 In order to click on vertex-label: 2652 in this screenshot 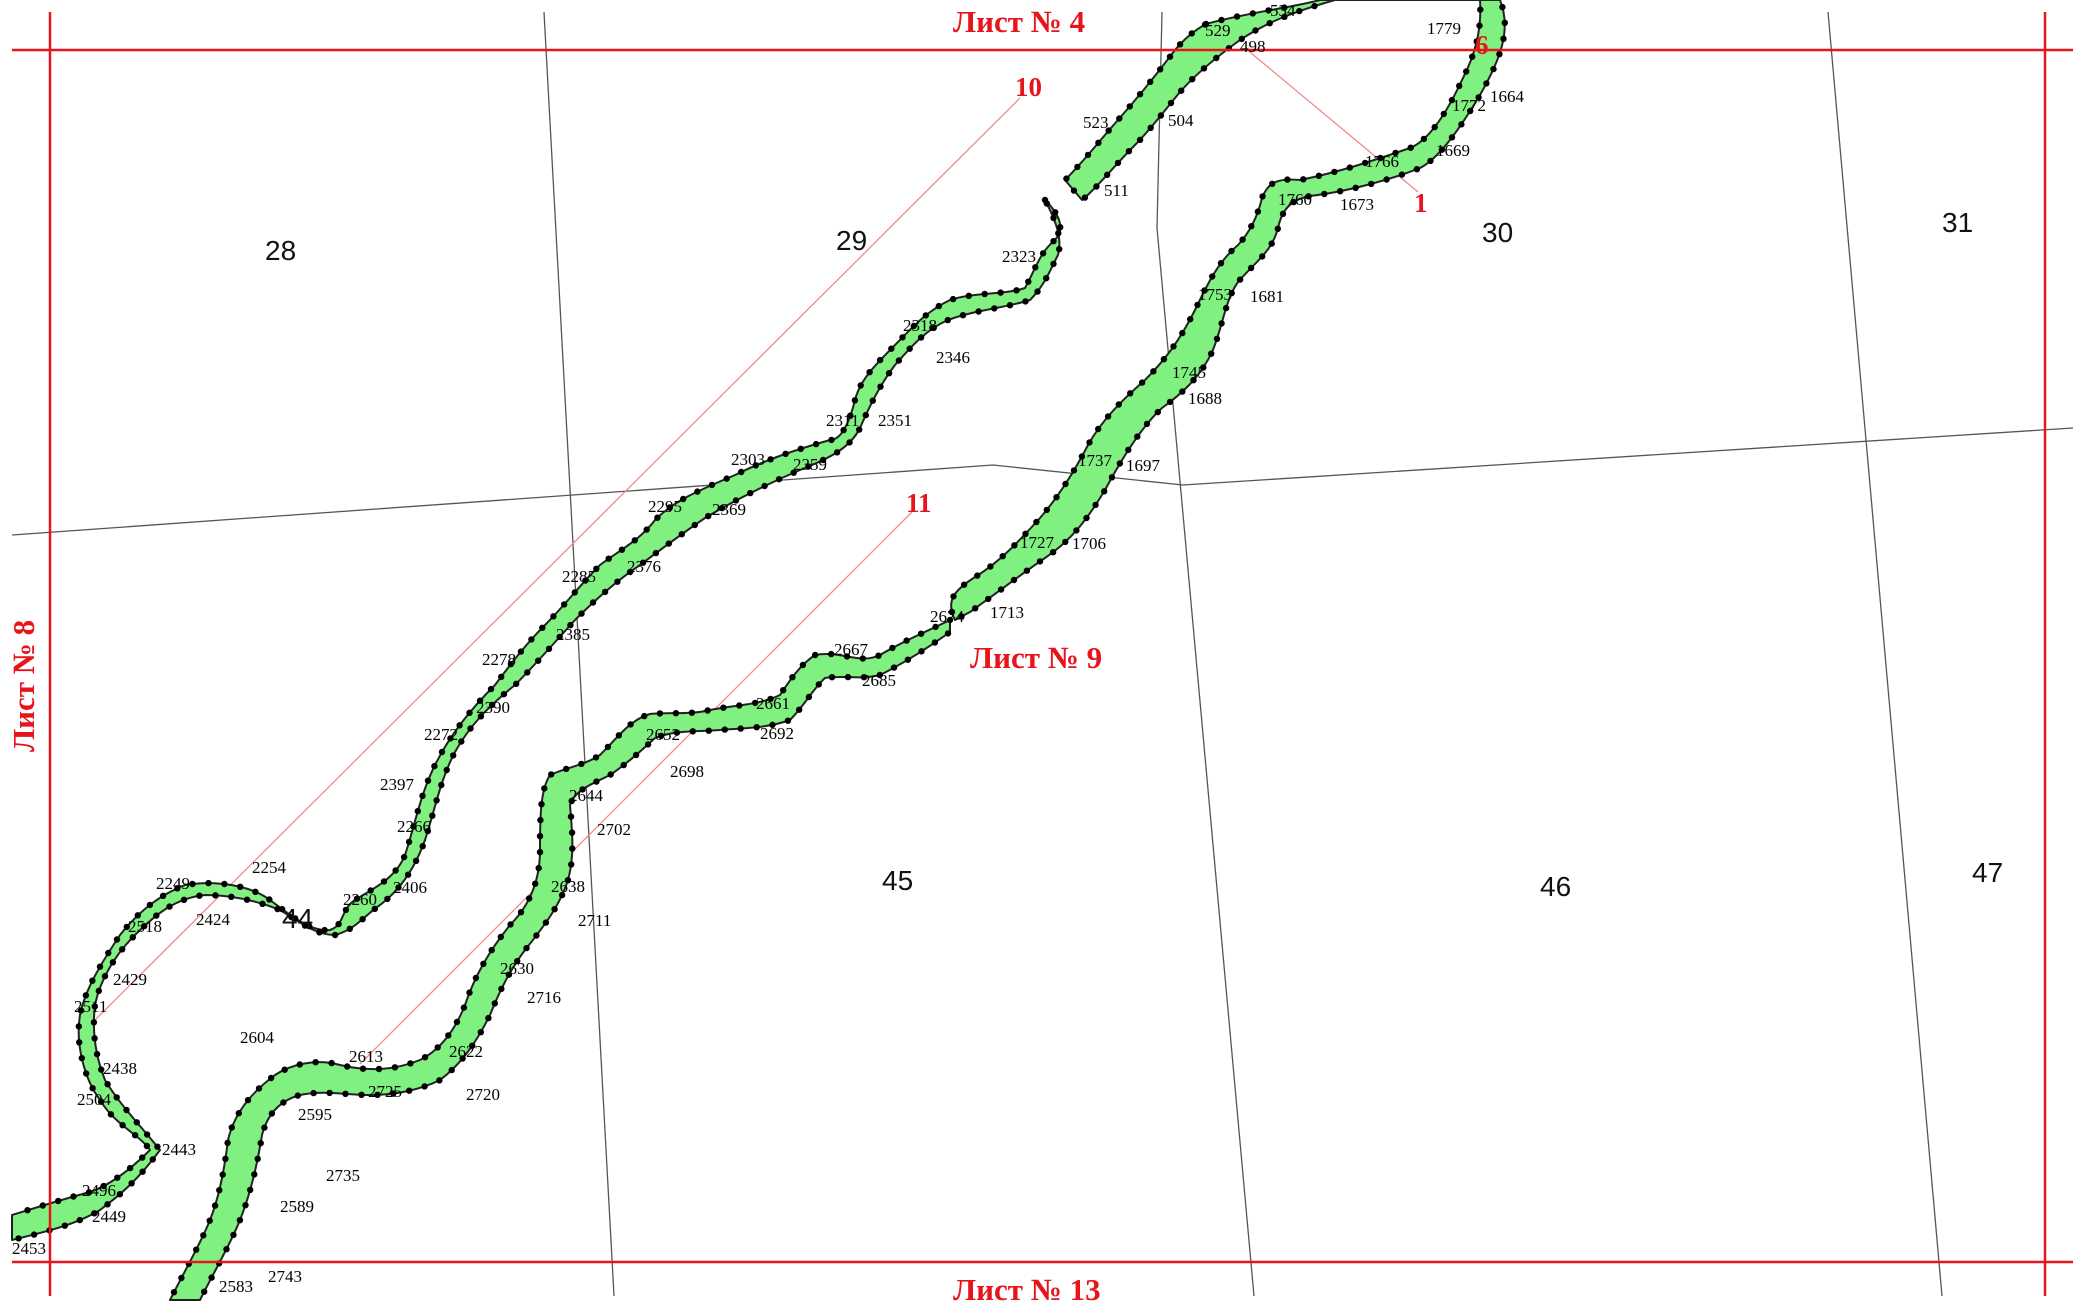, I will do `click(663, 734)`.